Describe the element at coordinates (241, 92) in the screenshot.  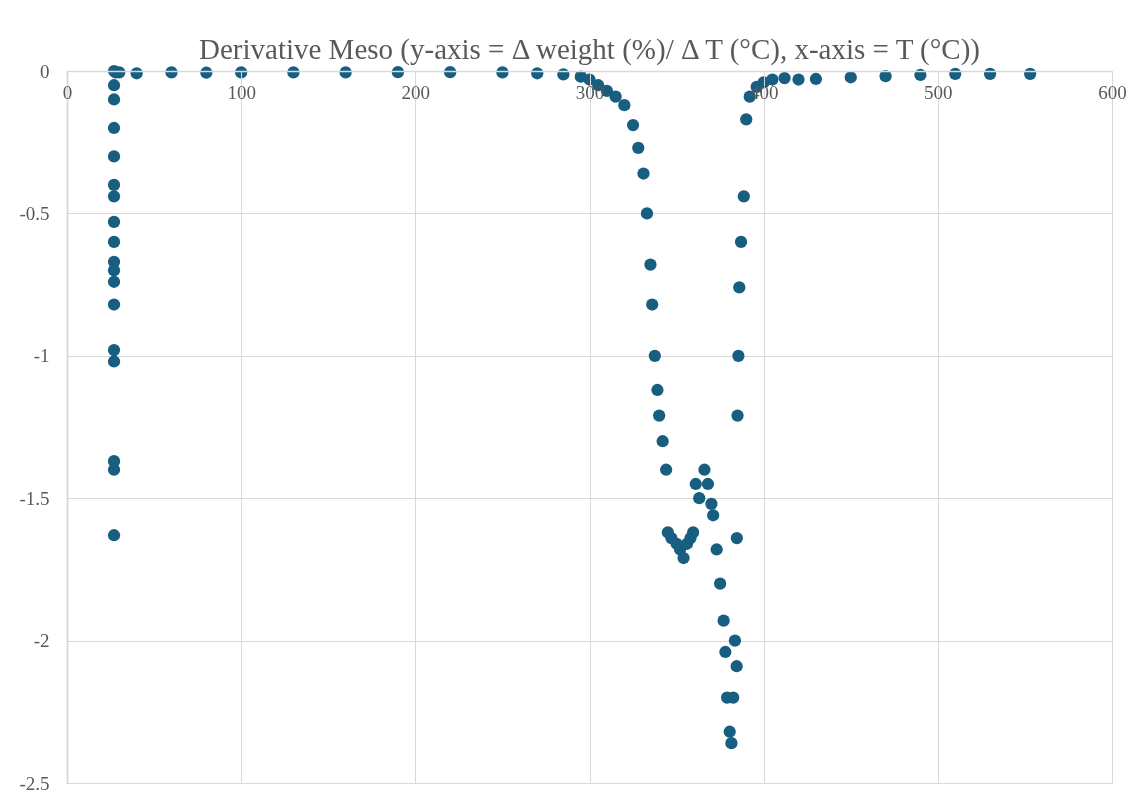
I see `x-tick-label: 100` at that location.